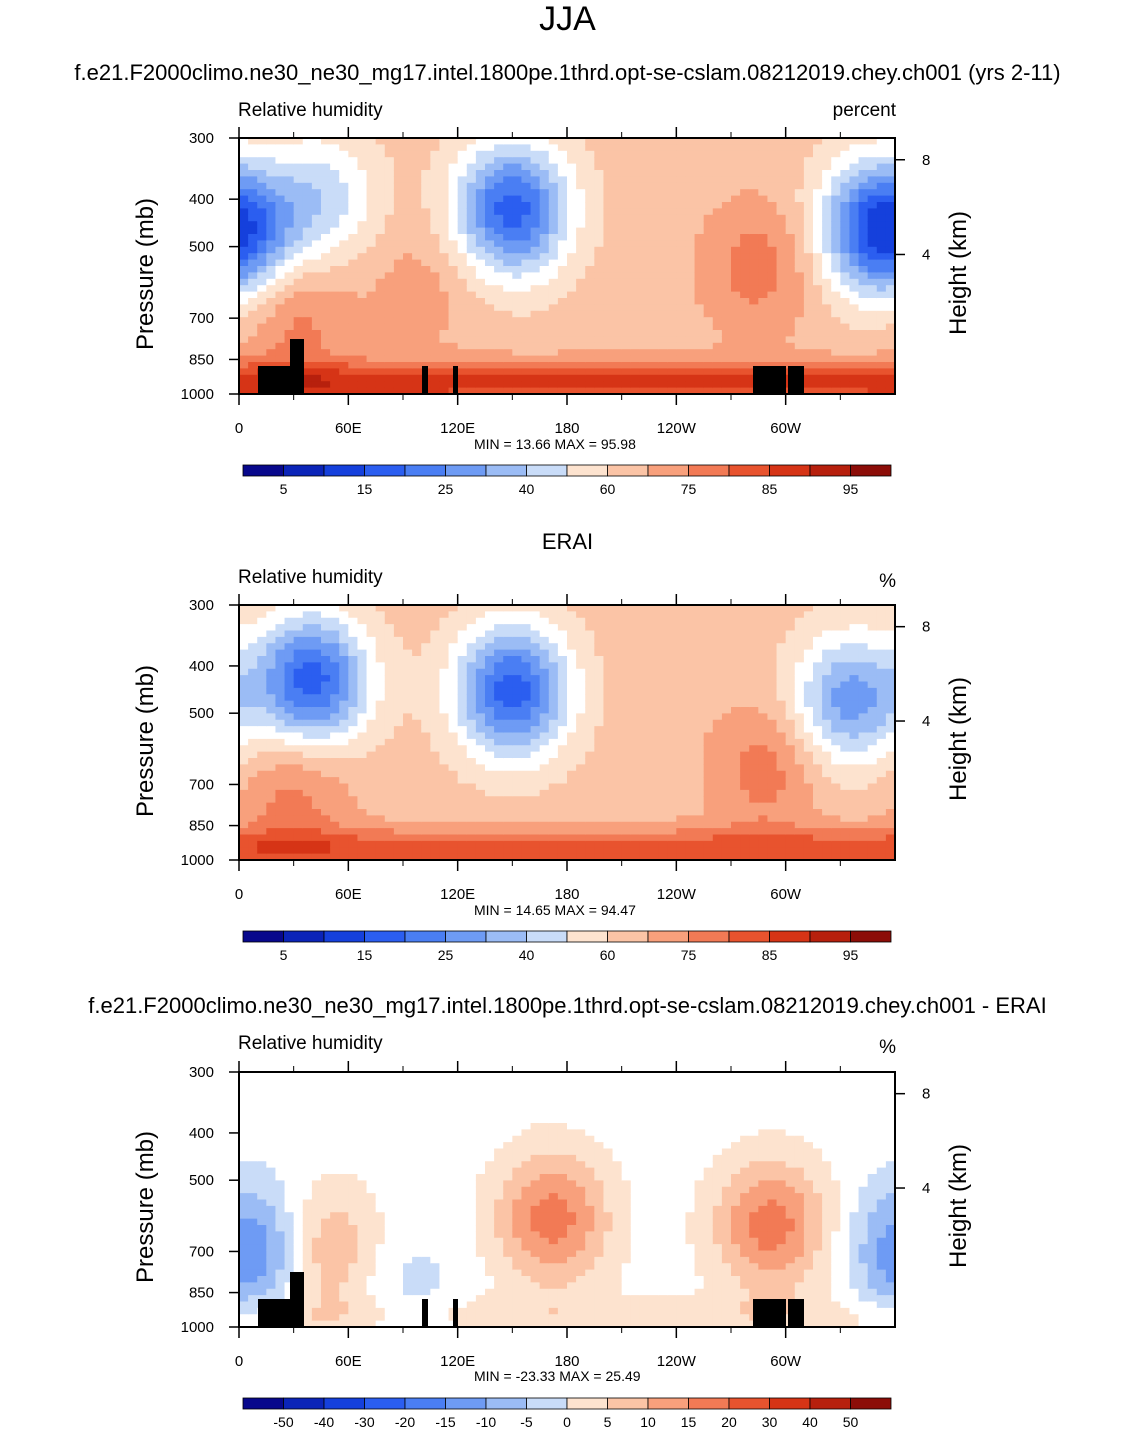  I want to click on panel1-units: percent, so click(864, 110).